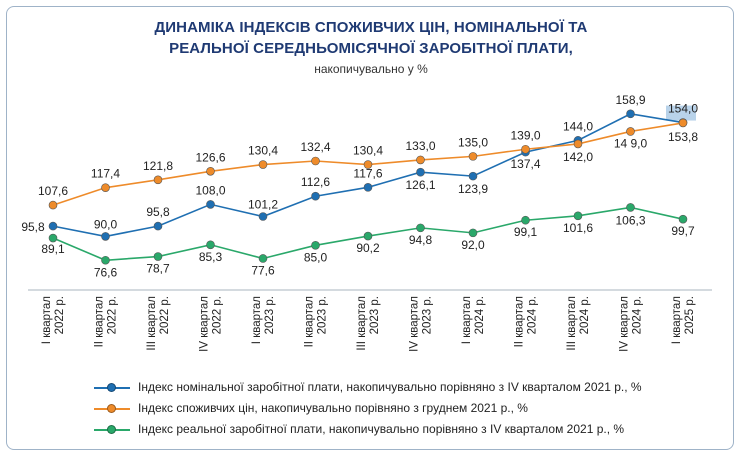 The image size is (742, 457). What do you see at coordinates (315, 147) in the screenshot?
I see `series-1-data-label: 132,4` at bounding box center [315, 147].